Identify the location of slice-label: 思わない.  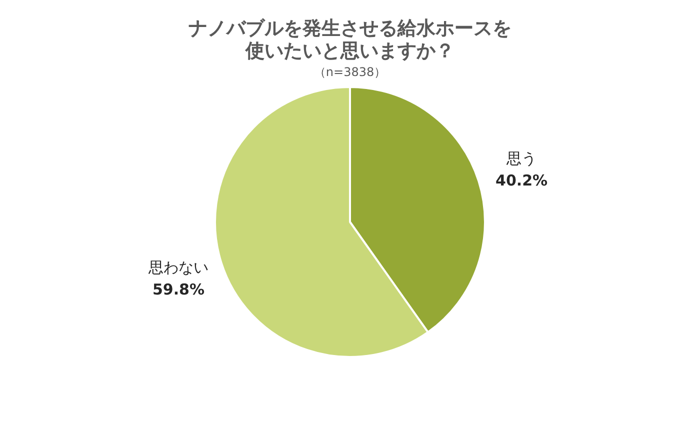
(177, 267).